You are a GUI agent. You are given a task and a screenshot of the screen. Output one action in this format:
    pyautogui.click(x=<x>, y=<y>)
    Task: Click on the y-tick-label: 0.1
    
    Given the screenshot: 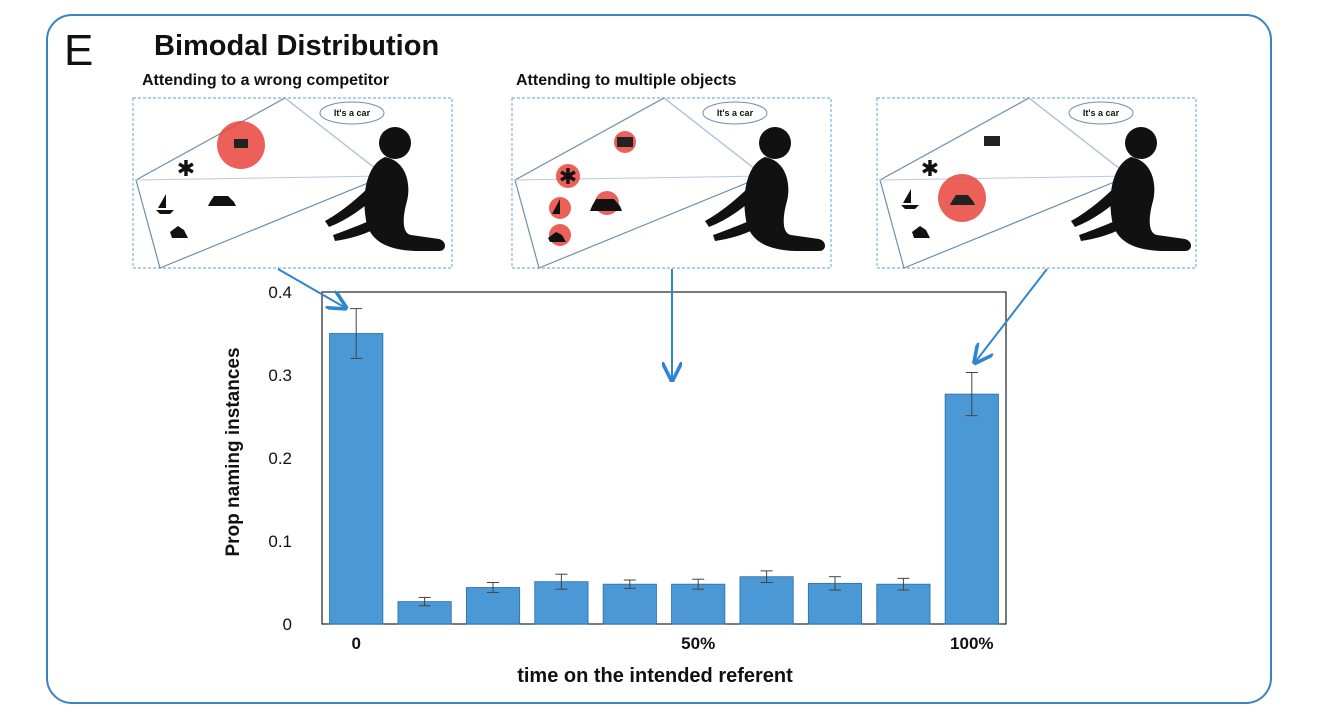 What is the action you would take?
    pyautogui.click(x=280, y=541)
    